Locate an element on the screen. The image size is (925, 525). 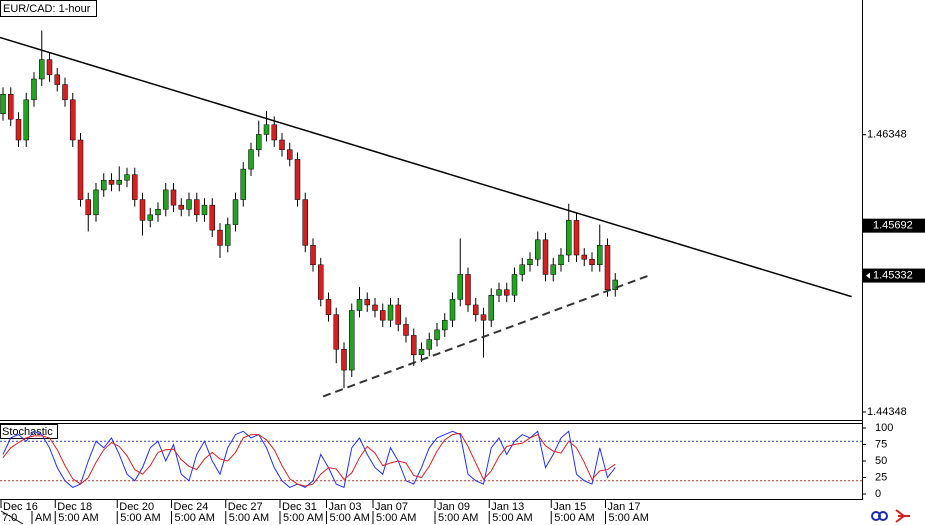
x-tick-label: Jan 17 is located at coordinates (624, 507).